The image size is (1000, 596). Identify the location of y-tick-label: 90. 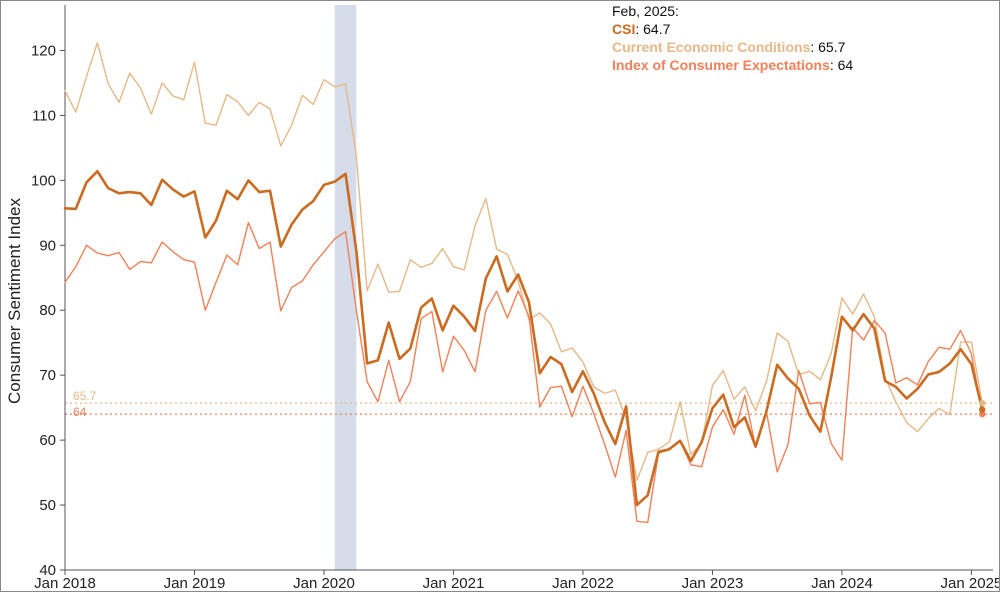
(47, 245).